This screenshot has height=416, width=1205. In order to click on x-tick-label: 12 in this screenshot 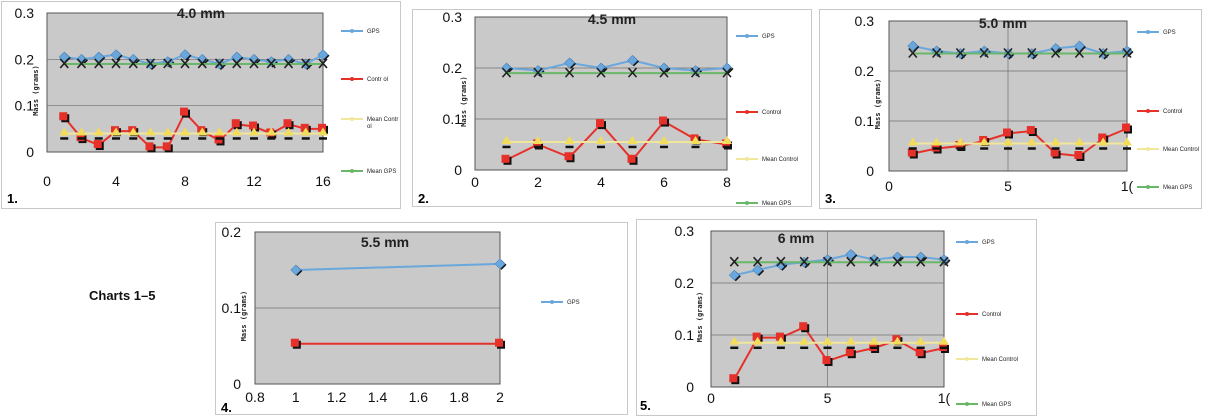, I will do `click(254, 181)`.